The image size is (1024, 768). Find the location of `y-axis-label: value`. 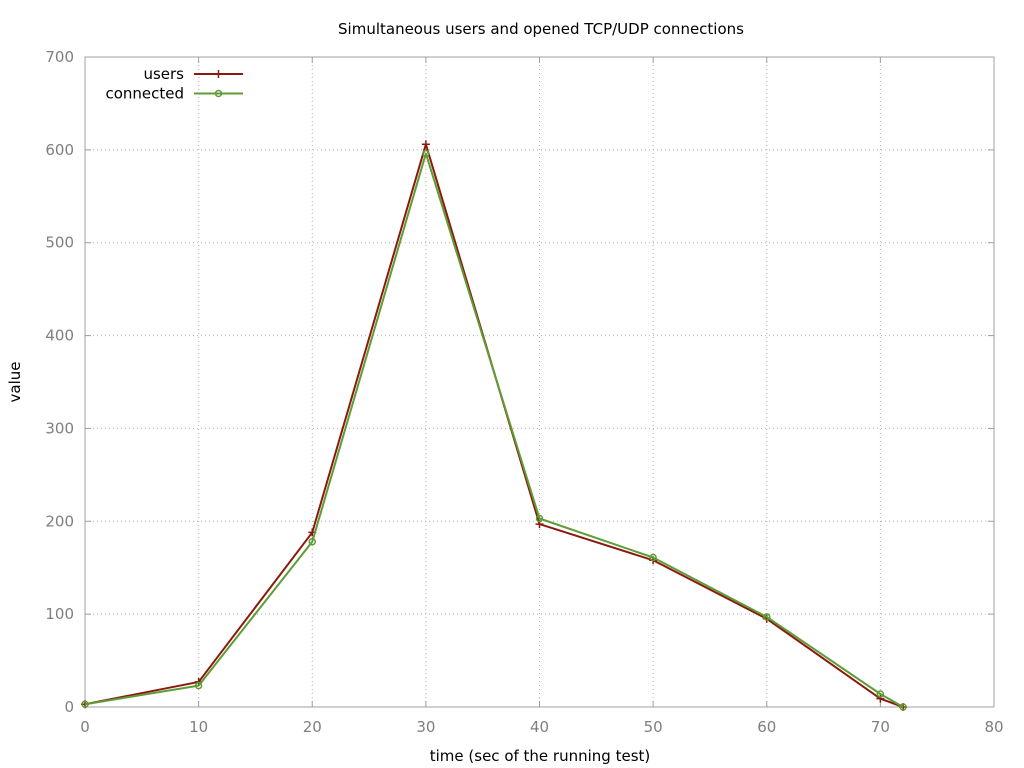

y-axis-label: value is located at coordinates (15, 382).